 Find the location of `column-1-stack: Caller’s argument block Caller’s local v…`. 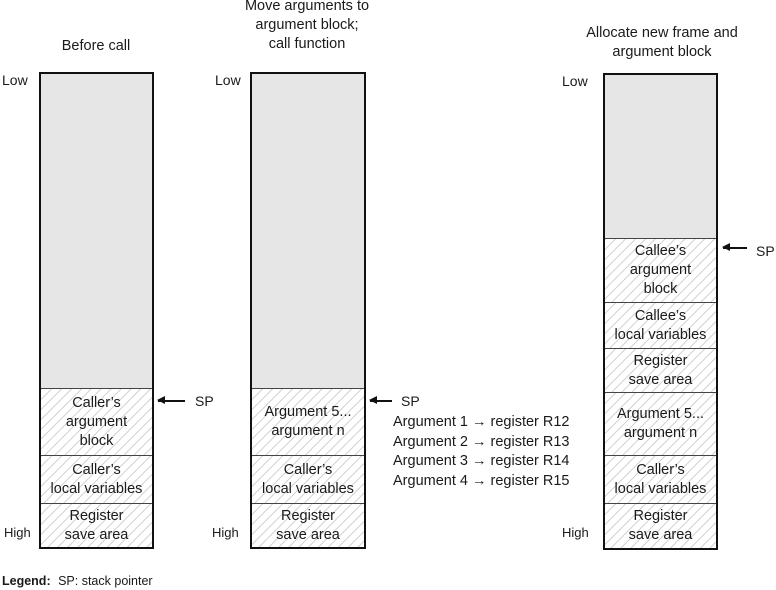

column-1-stack: Caller’s argument block Caller’s local v… is located at coordinates (96, 310).